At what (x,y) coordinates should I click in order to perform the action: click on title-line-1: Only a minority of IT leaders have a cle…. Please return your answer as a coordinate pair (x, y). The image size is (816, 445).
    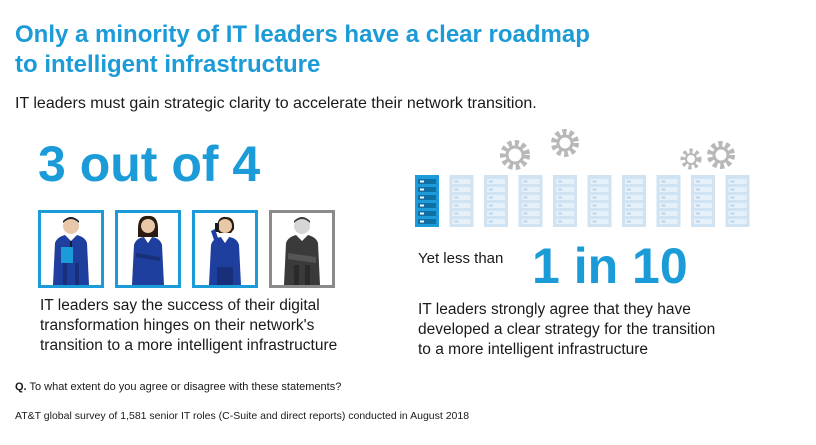
    Looking at the image, I should click on (302, 34).